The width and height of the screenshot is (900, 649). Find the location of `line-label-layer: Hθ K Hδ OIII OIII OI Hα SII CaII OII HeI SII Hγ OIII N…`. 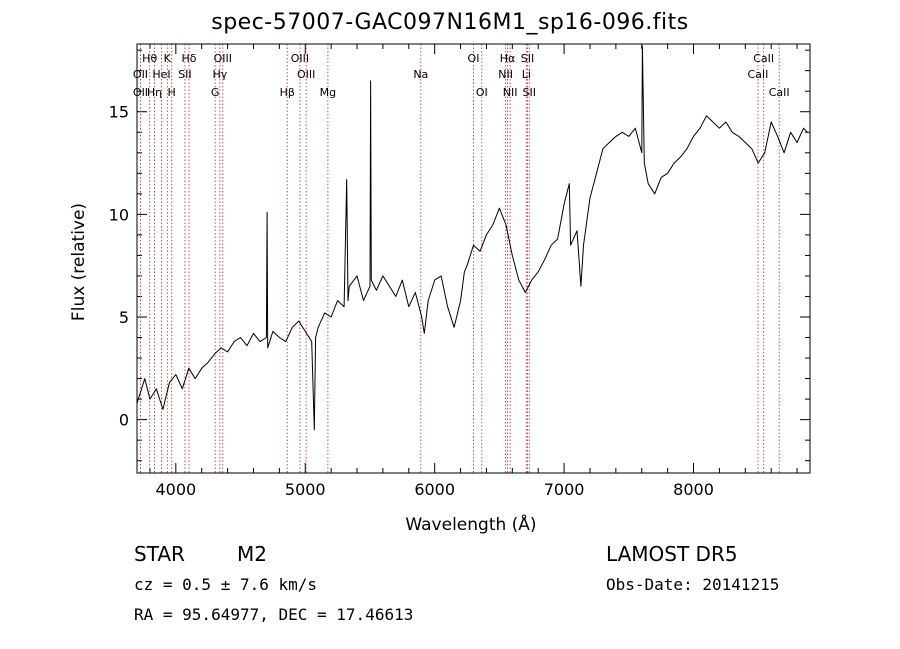

line-label-layer: Hθ K Hδ OIII OIII OI Hα SII CaII OII HeI SII Hγ OIII N… is located at coordinates (461, 75).